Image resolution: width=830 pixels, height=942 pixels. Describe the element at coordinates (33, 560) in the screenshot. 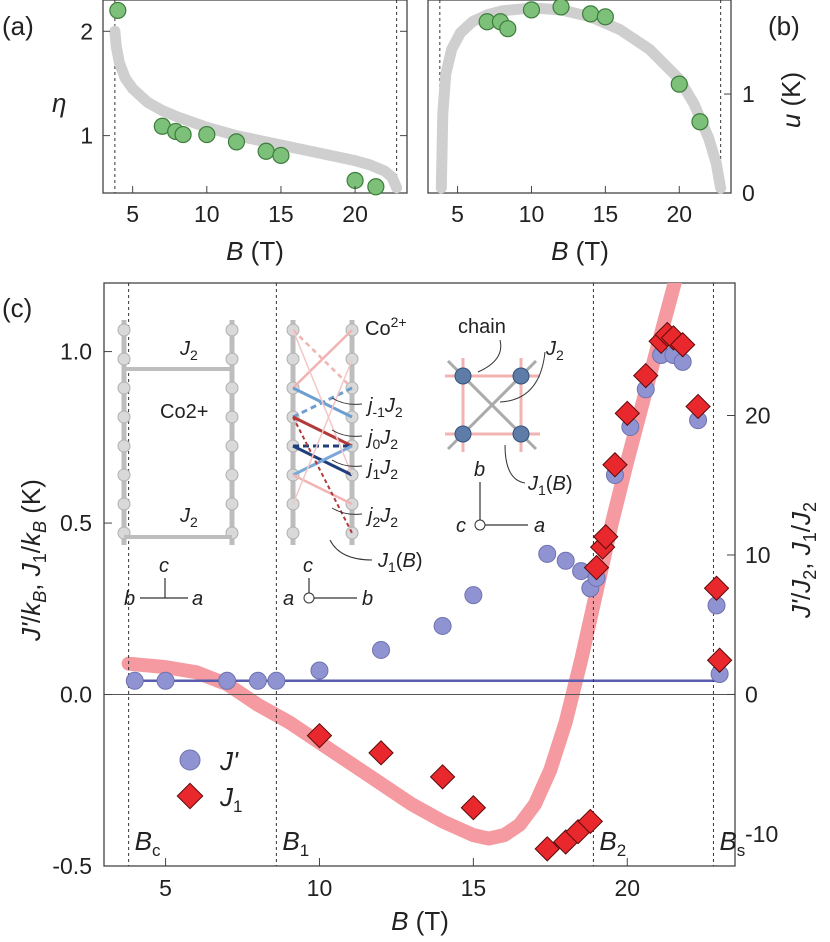

I see `panel-c-ylabel-left: J'/kB, J1/kB (K)` at that location.